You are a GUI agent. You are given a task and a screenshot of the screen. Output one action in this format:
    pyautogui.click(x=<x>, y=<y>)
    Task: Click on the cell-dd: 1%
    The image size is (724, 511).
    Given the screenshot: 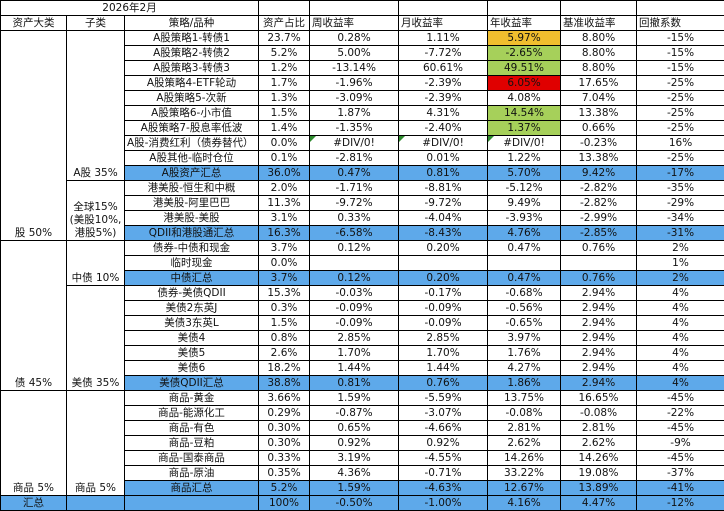 What is the action you would take?
    pyautogui.click(x=680, y=263)
    